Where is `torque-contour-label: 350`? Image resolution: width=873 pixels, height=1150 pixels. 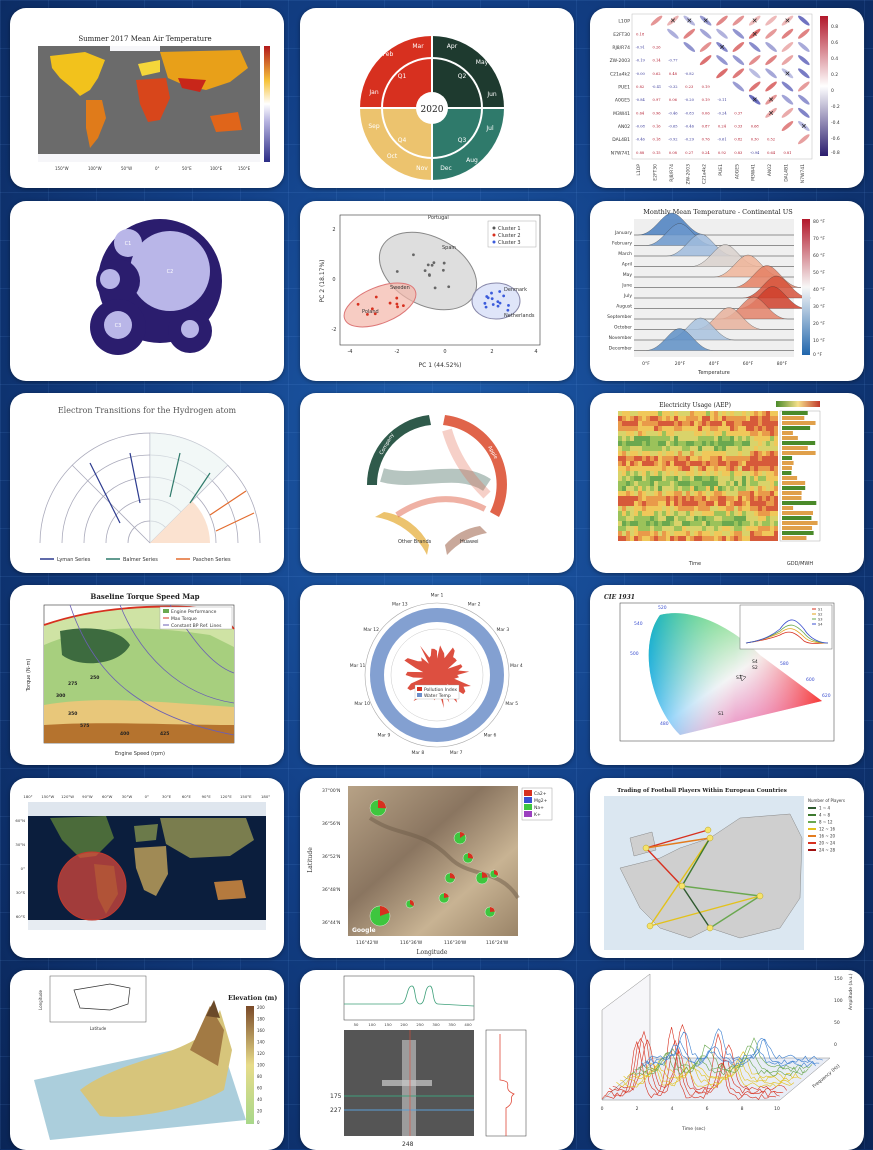
torque-contour-label: 350 is located at coordinates (72, 714).